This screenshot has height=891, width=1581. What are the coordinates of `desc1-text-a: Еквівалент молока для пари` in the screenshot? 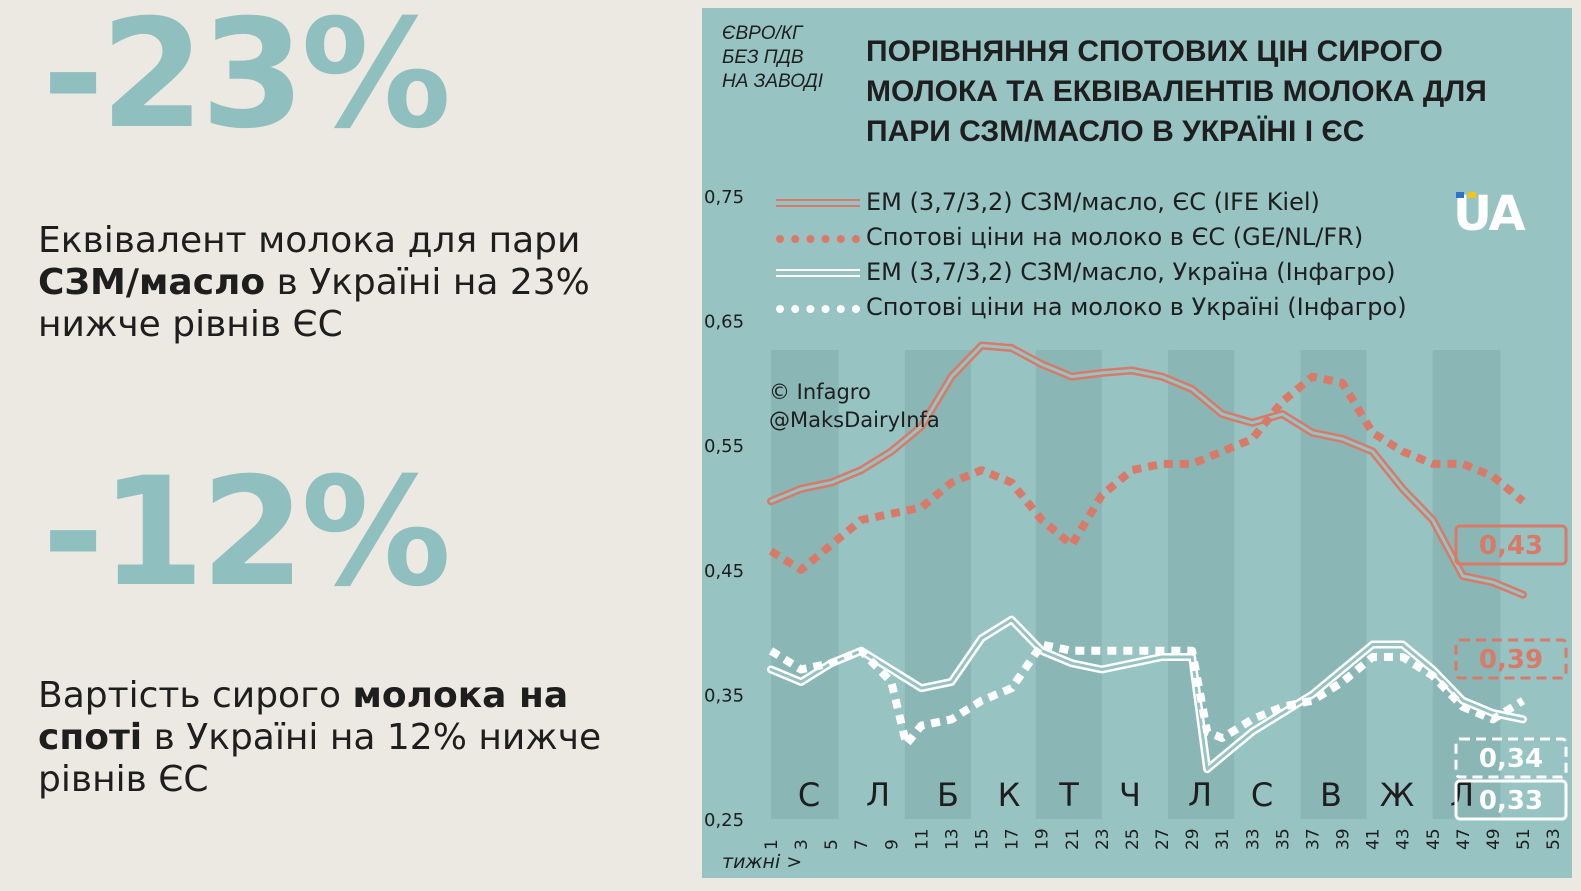 It's located at (309, 240).